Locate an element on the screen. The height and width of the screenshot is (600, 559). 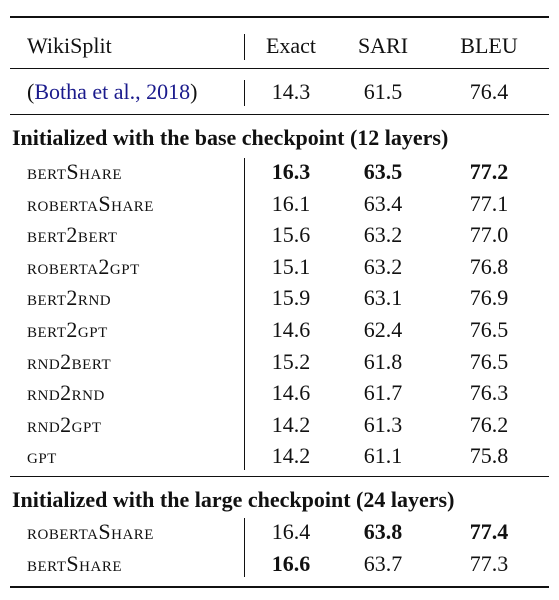
sari-value: 63.4 is located at coordinates (383, 203).